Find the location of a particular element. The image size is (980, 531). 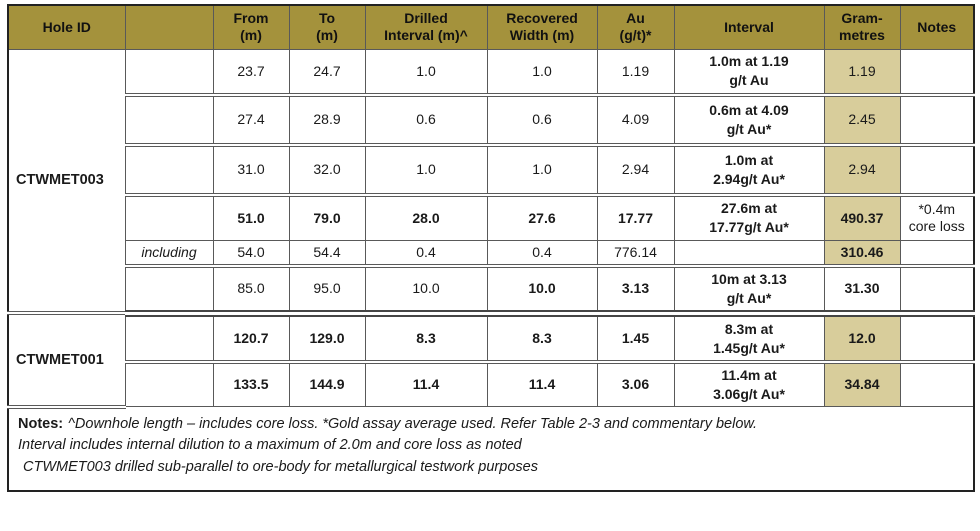

cell-au: 17.77 is located at coordinates (635, 217).